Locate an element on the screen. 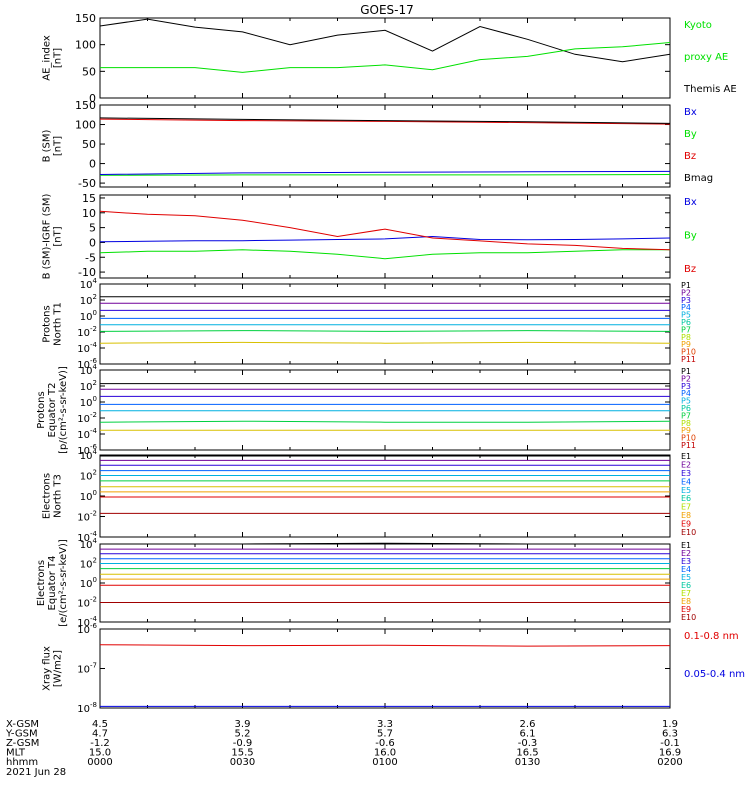 Image resolution: width=750 pixels, height=800 pixels. legend-entry: Bz is located at coordinates (690, 269).